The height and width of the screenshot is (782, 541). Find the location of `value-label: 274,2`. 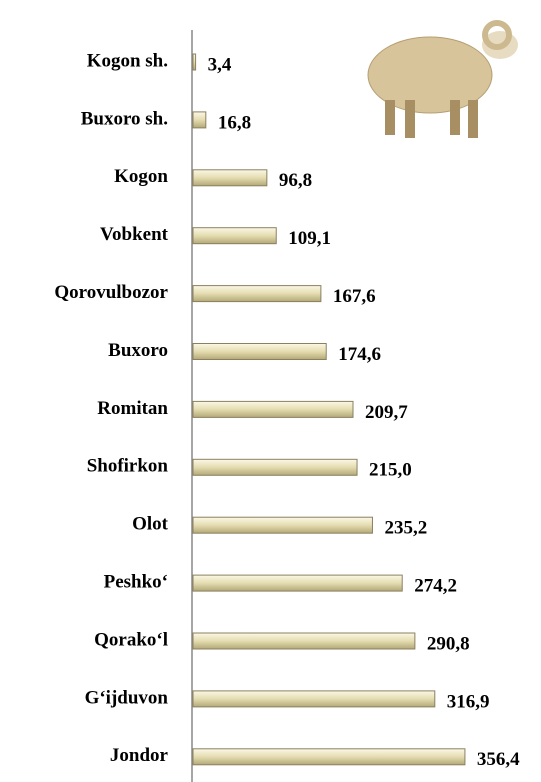

value-label: 274,2 is located at coordinates (435, 585).